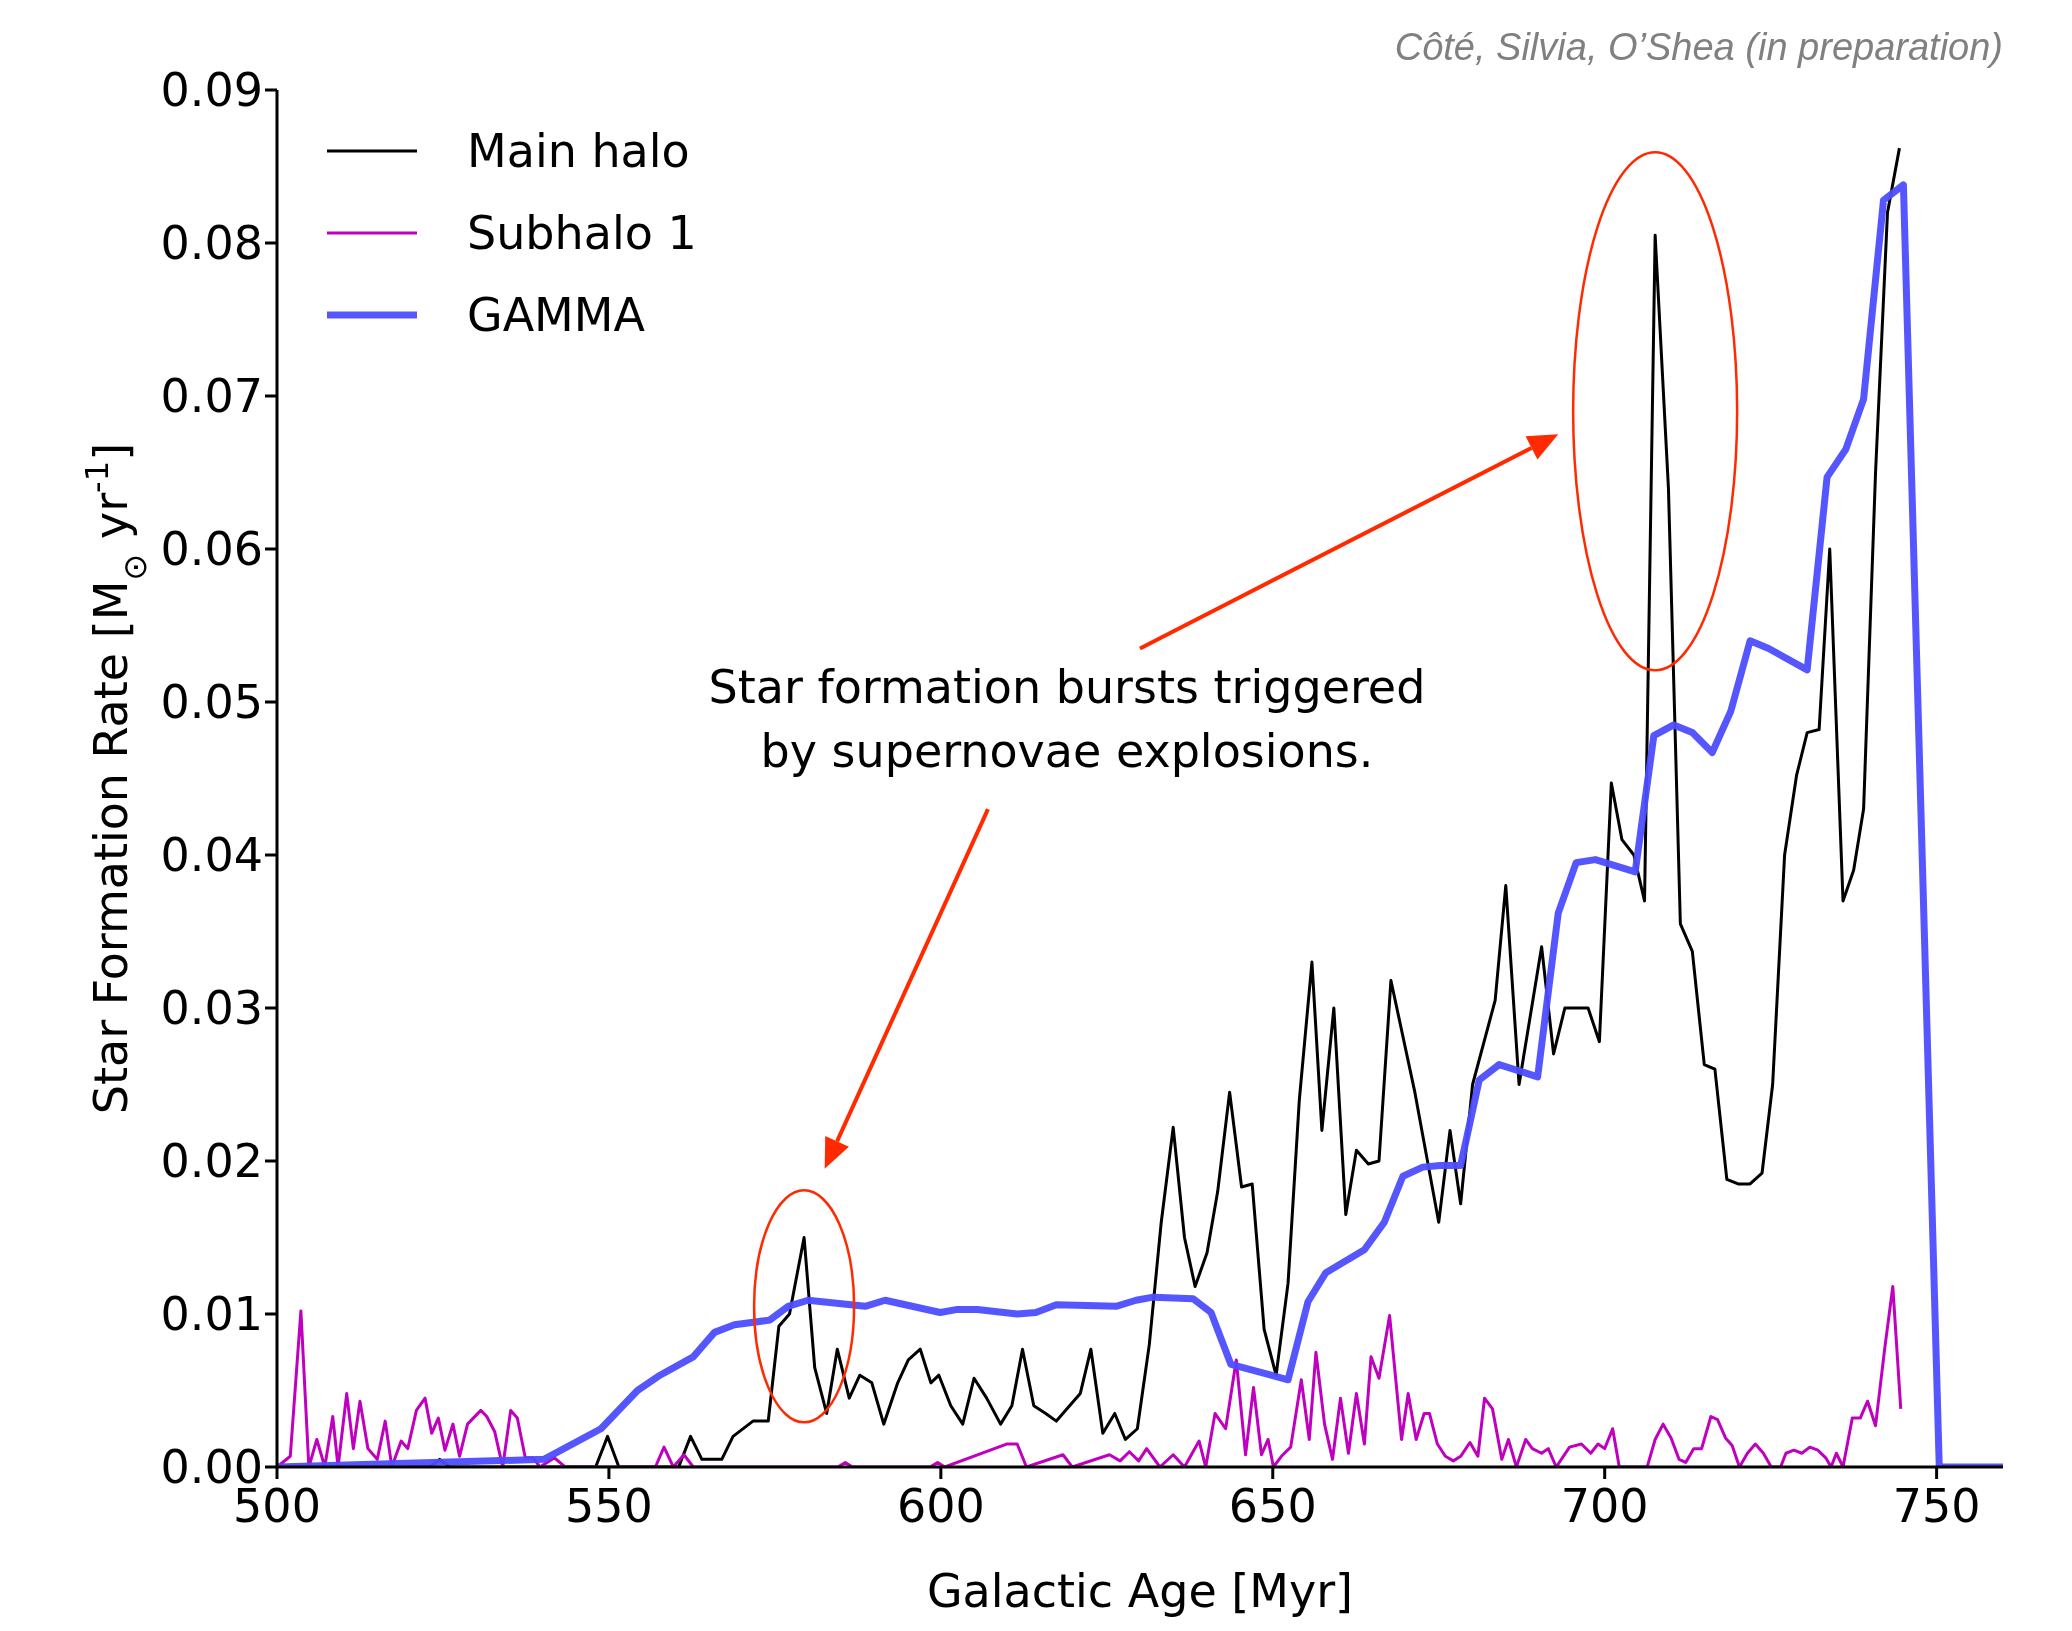 Image resolution: width=2072 pixels, height=1631 pixels. I want to click on legend-label: Subhalo 1, so click(582, 233).